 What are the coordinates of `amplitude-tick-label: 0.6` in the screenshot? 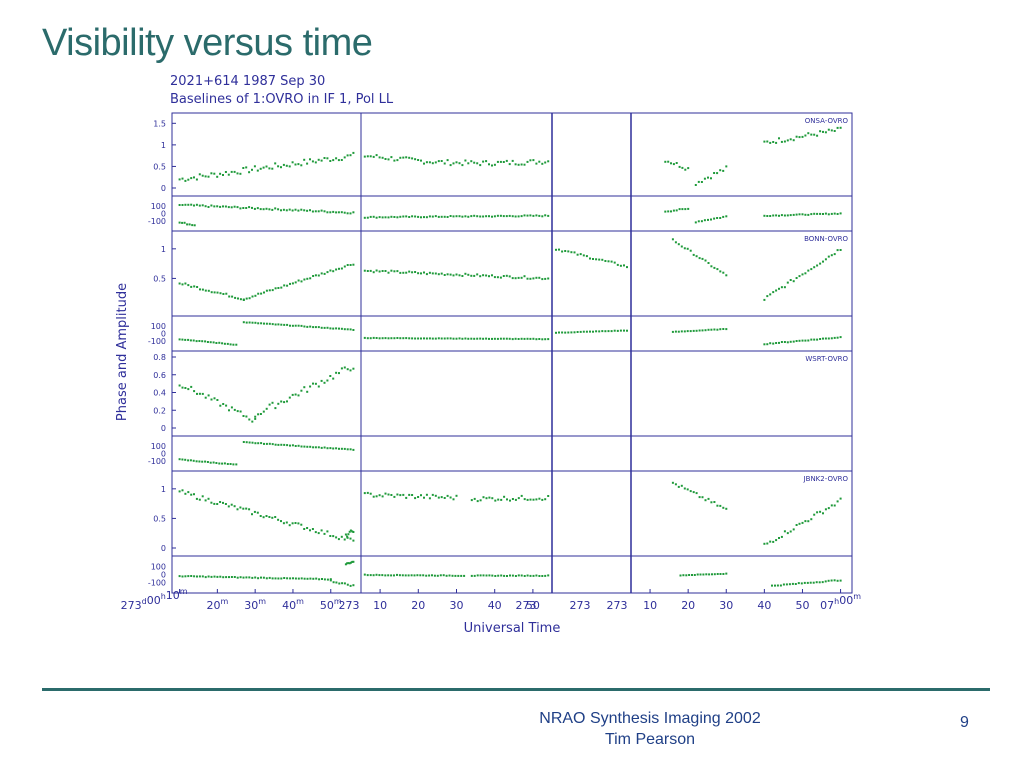 It's located at (159, 375).